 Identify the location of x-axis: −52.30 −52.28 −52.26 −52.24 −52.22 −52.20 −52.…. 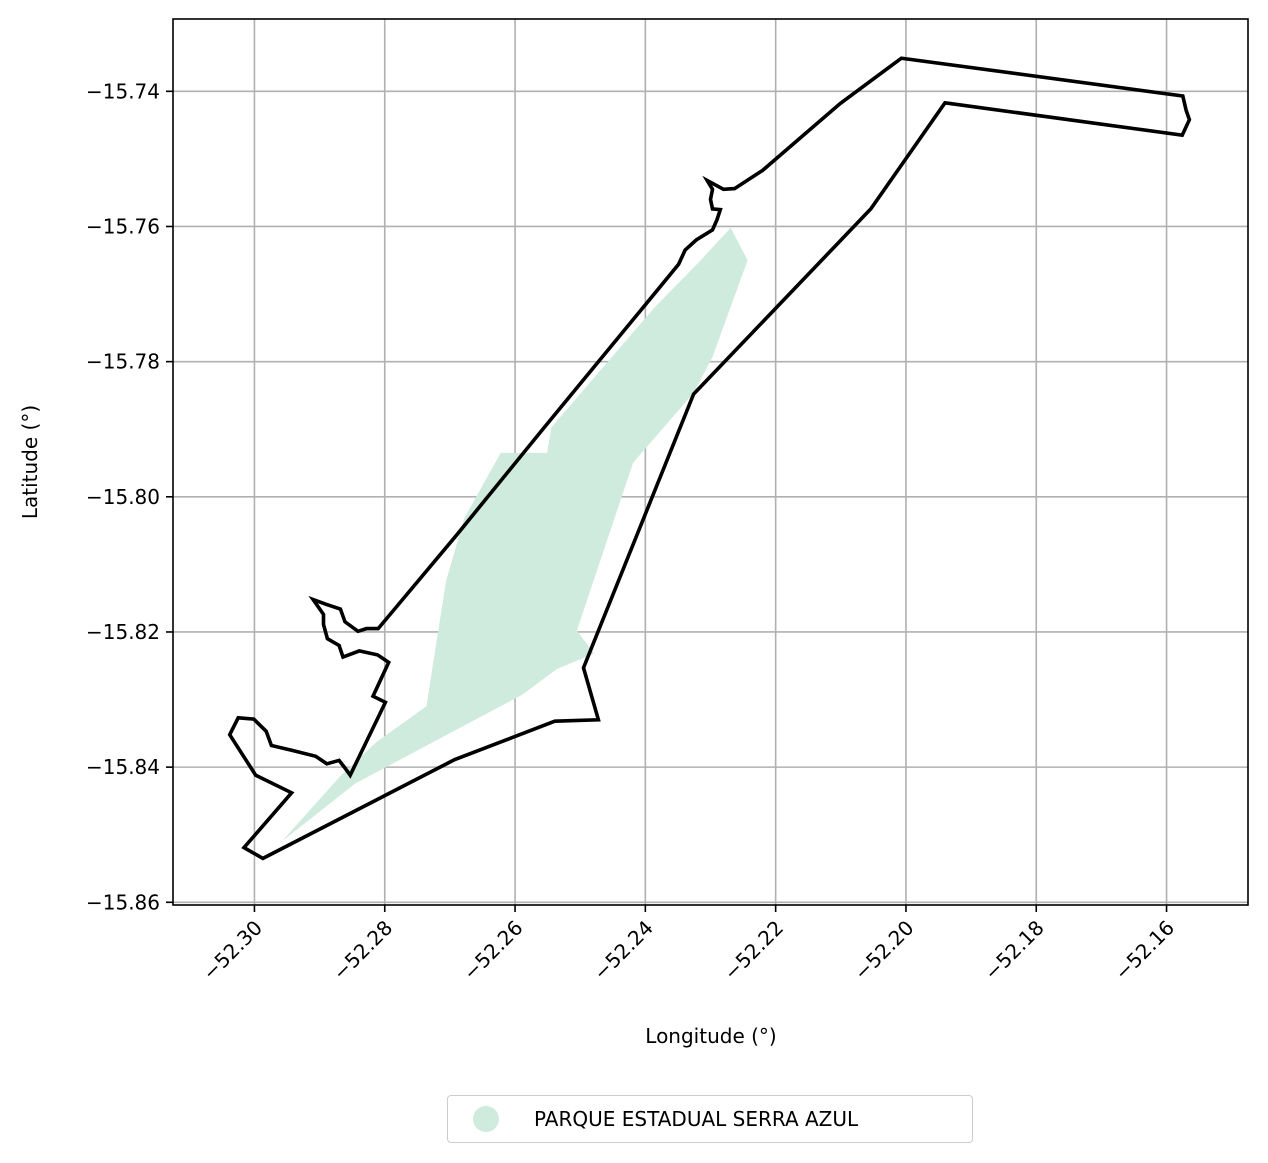
(688, 945).